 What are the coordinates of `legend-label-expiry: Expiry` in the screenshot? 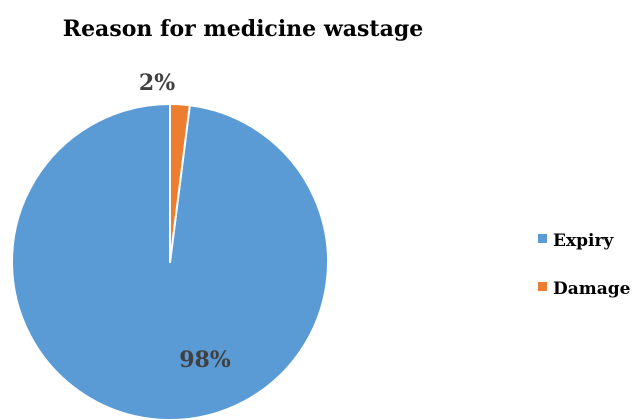 It's located at (583, 241).